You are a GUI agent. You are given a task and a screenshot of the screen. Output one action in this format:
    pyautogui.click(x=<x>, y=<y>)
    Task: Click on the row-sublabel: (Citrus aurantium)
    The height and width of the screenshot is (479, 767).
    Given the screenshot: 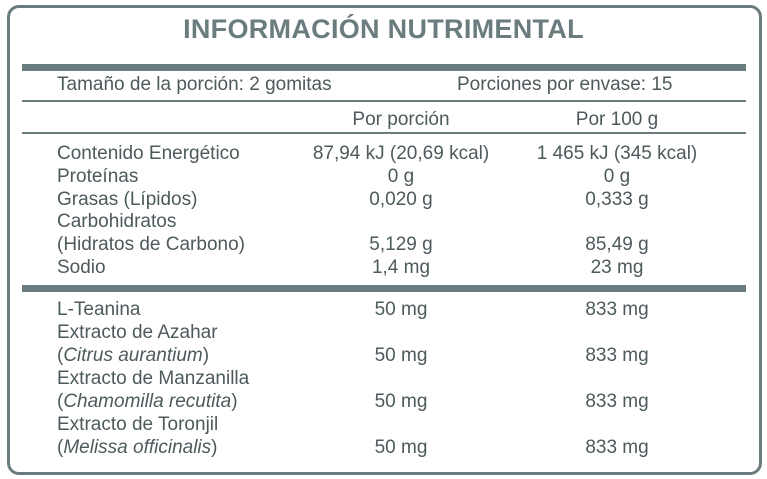 What is the action you would take?
    pyautogui.click(x=133, y=356)
    